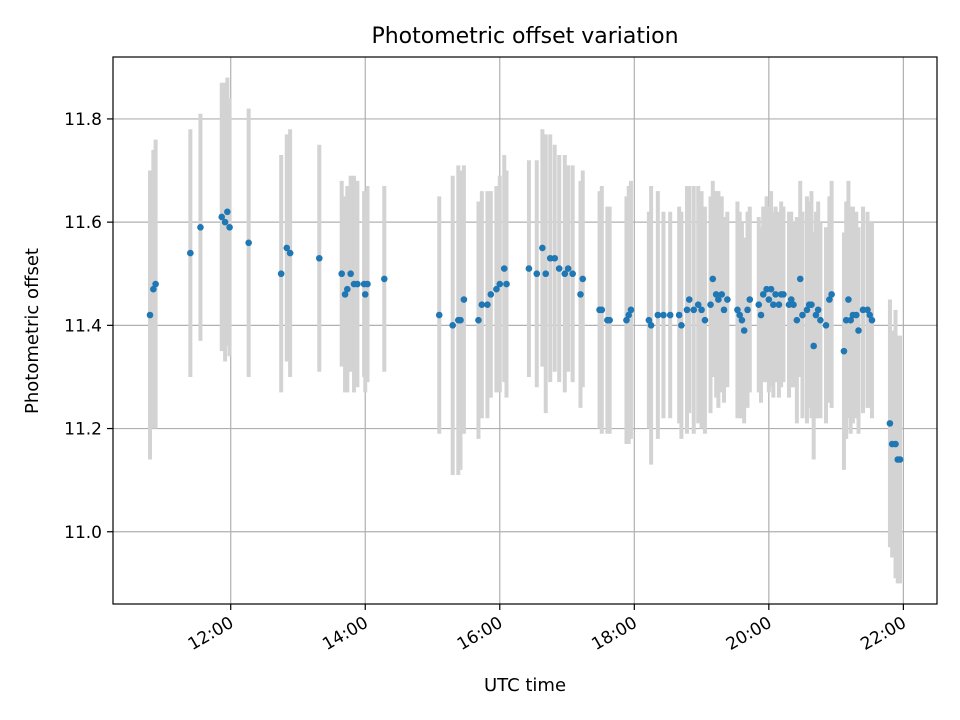 This screenshot has height=720, width=960. Describe the element at coordinates (524, 36) in the screenshot. I see `chart-title: Photometric offset variation` at that location.